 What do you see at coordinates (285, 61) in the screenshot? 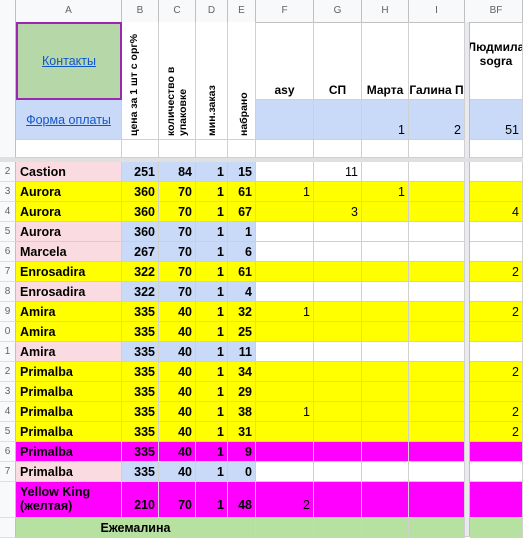
I see `header-col-f: asy` at bounding box center [285, 61].